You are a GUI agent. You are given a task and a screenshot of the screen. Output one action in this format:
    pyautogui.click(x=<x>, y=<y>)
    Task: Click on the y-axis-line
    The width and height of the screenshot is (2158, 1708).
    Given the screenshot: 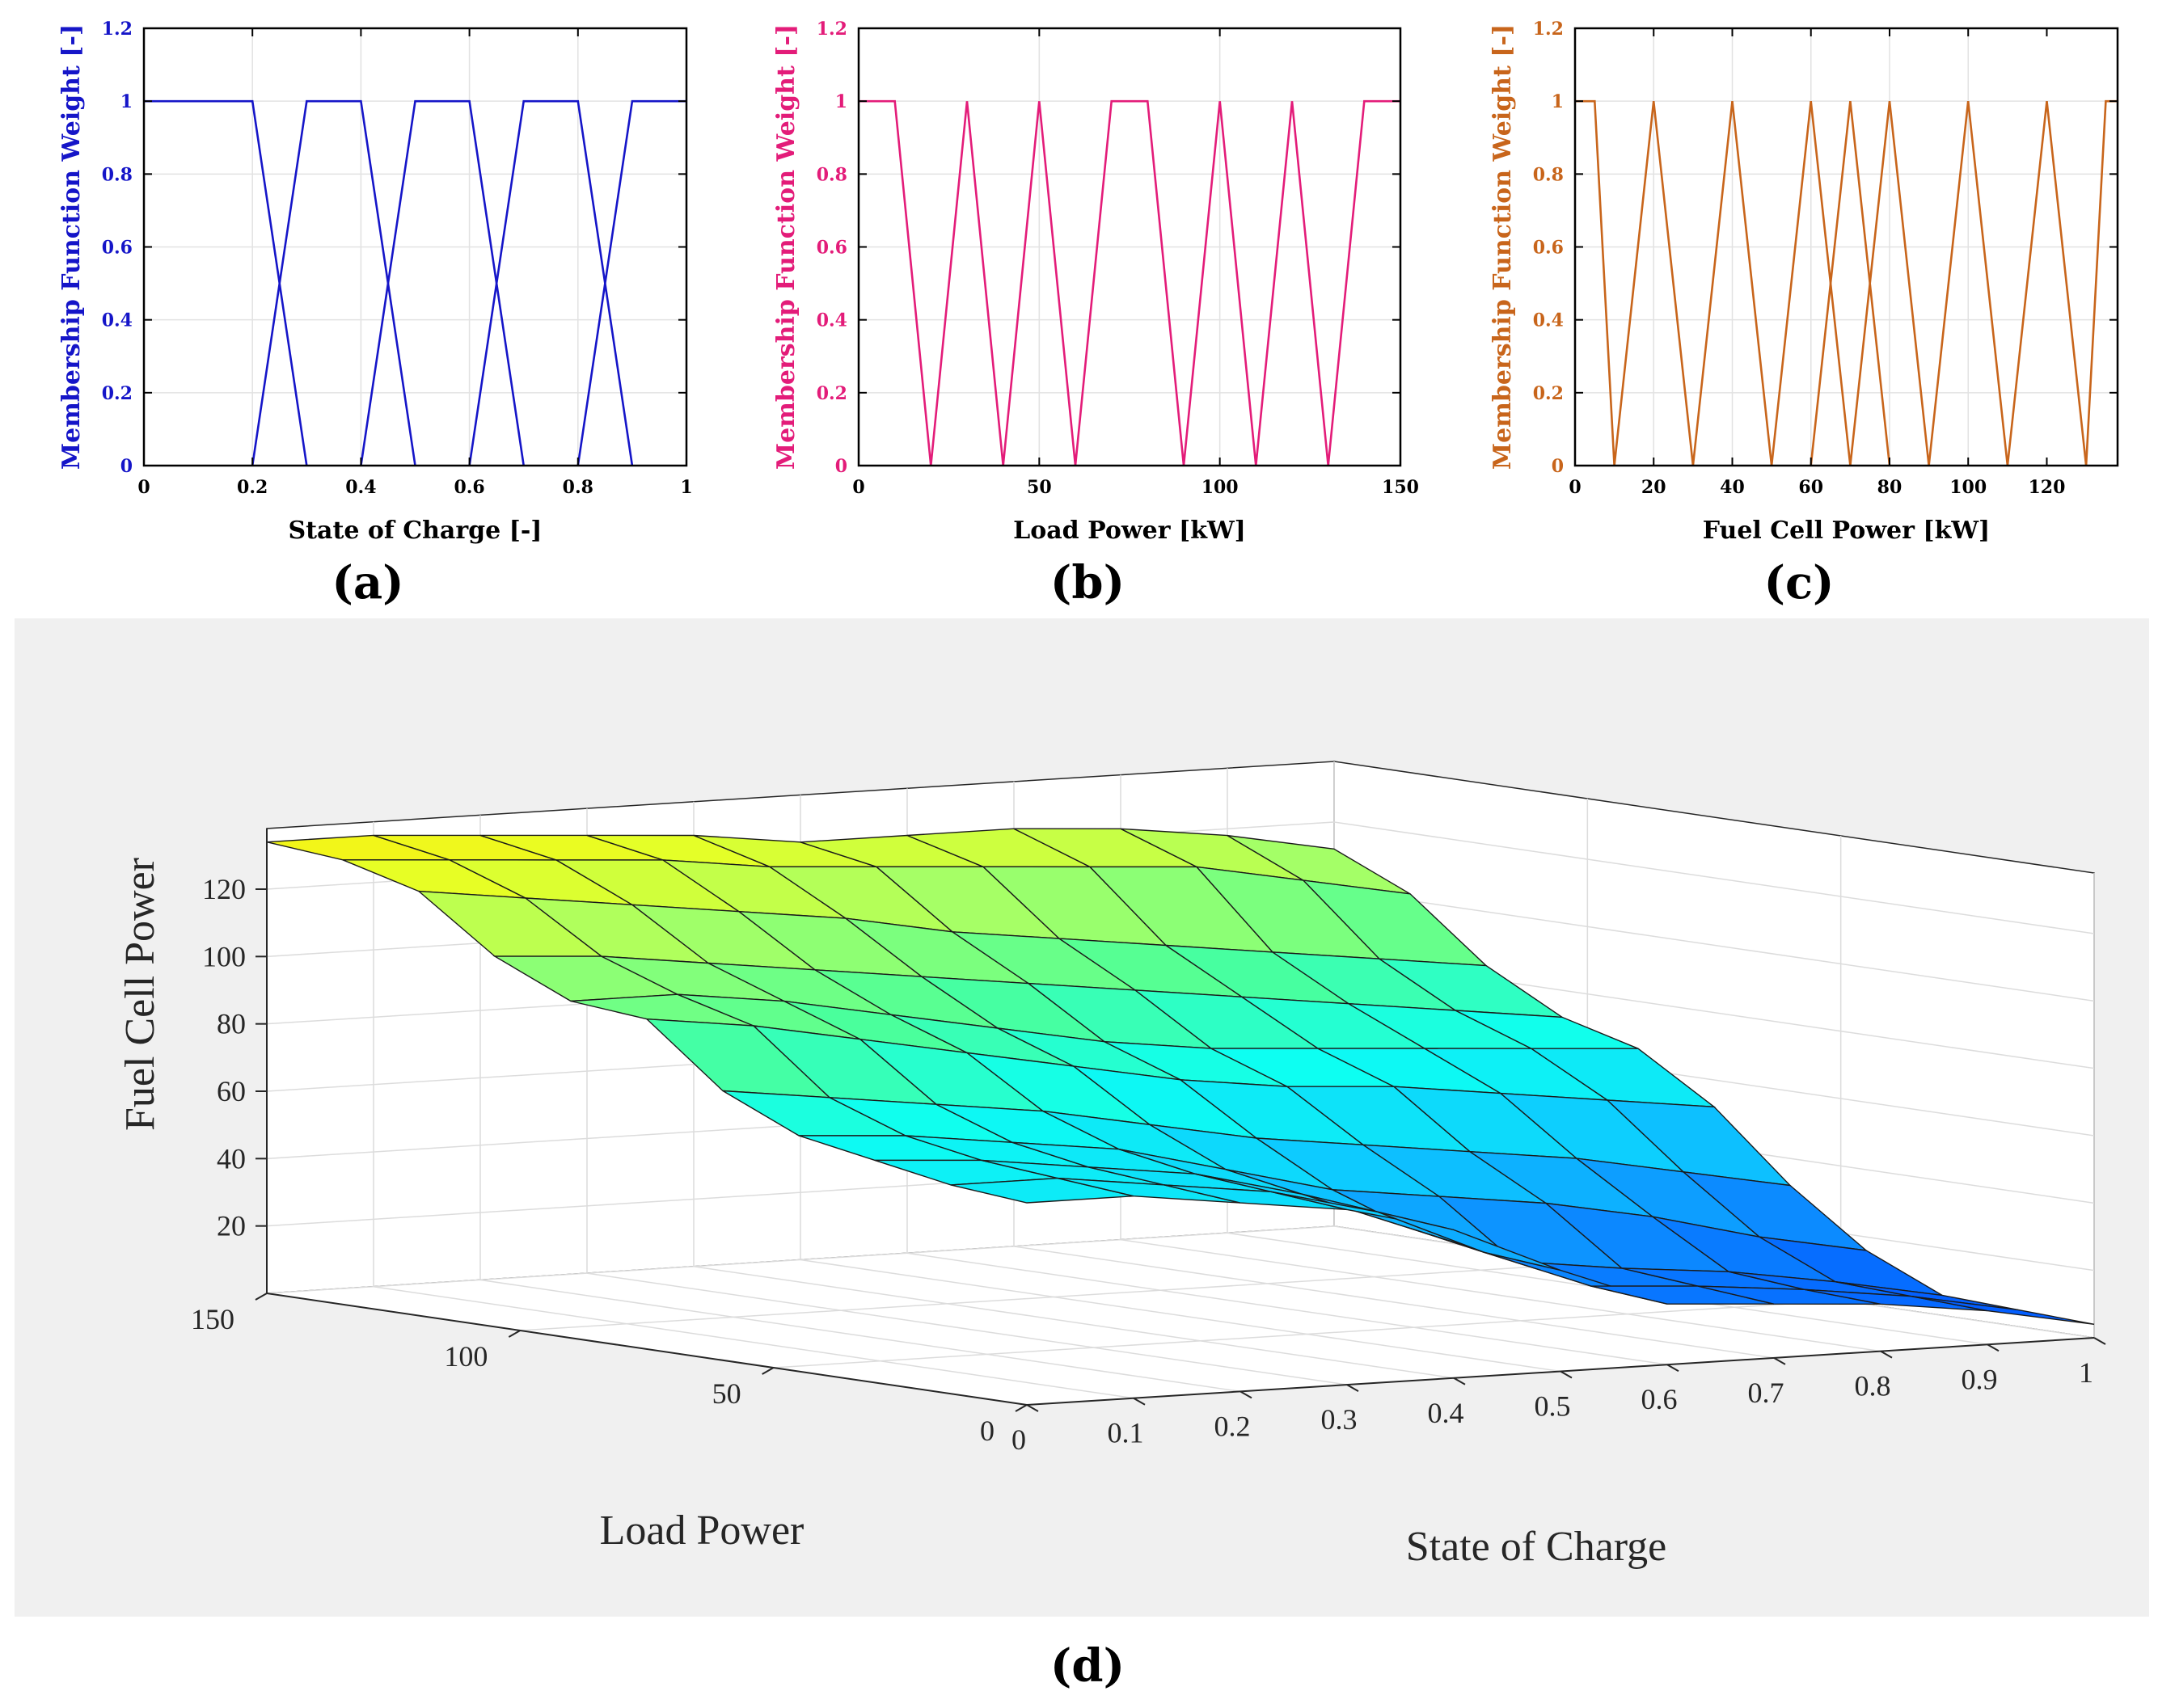 What is the action you would take?
    pyautogui.click(x=647, y=1349)
    